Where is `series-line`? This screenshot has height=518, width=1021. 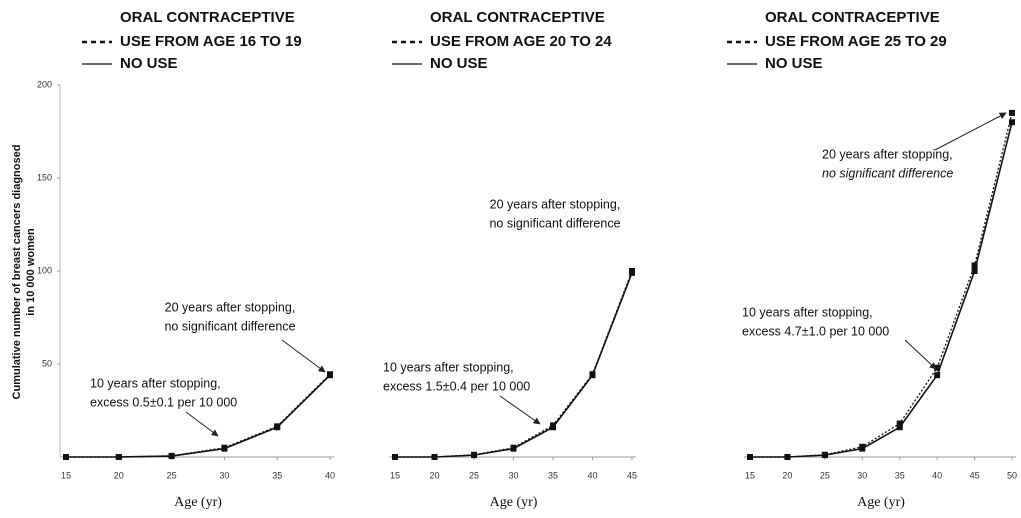 series-line is located at coordinates (198, 416).